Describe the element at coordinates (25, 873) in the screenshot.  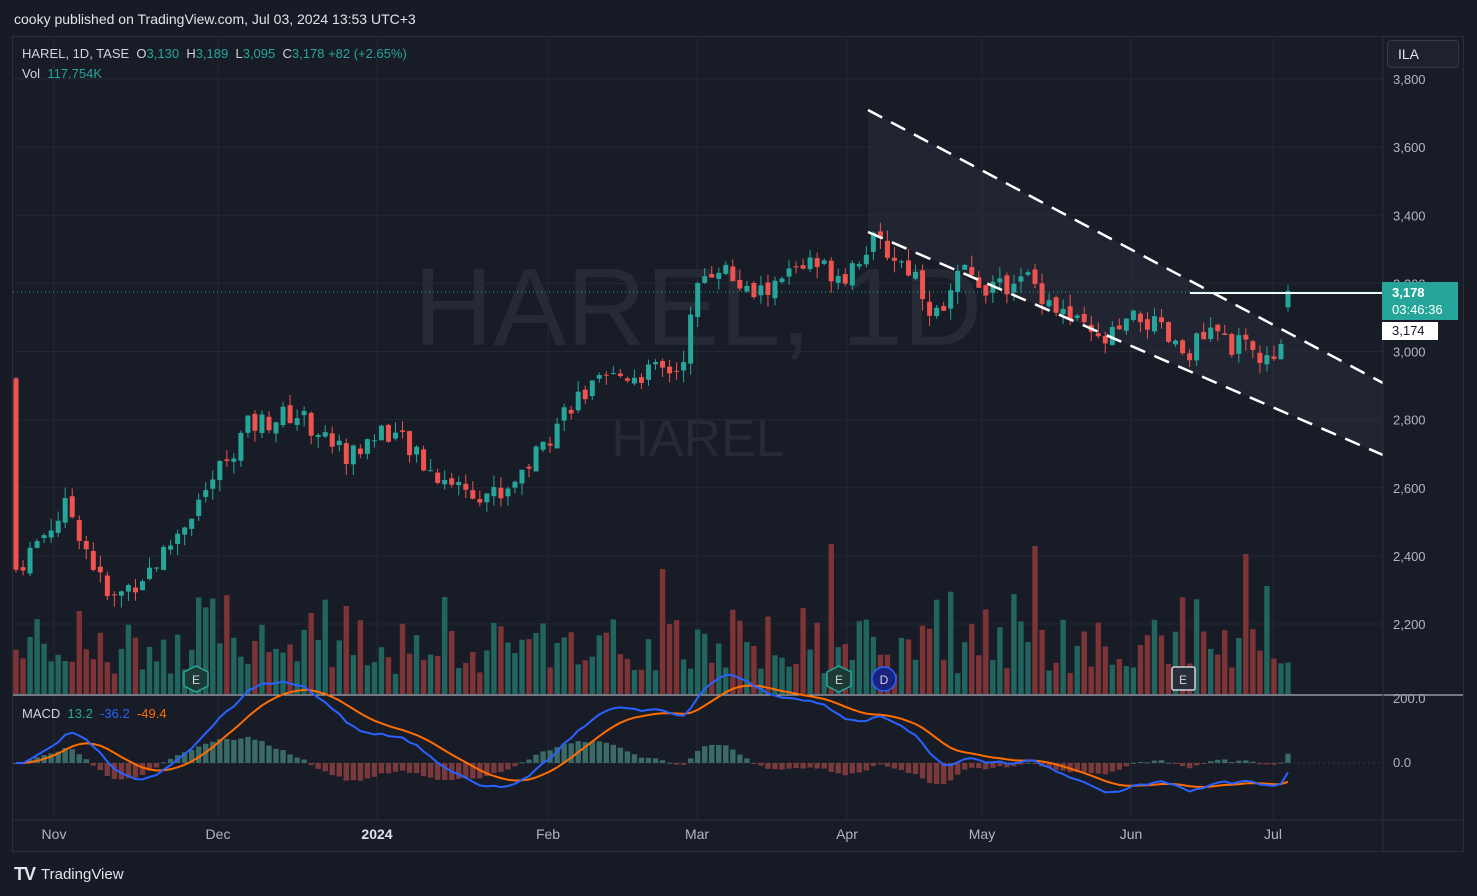
I see `tradingview-logo-icon: TV` at that location.